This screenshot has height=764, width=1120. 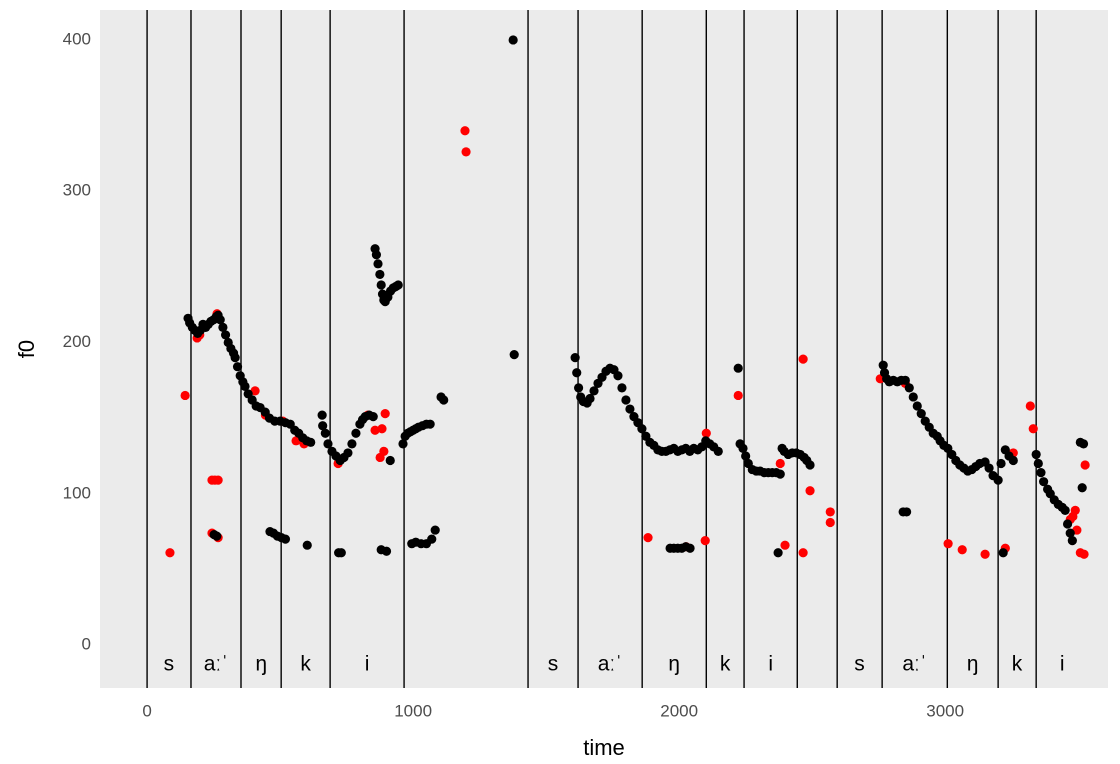 What do you see at coordinates (77, 38) in the screenshot?
I see `y-tick-label: 400` at bounding box center [77, 38].